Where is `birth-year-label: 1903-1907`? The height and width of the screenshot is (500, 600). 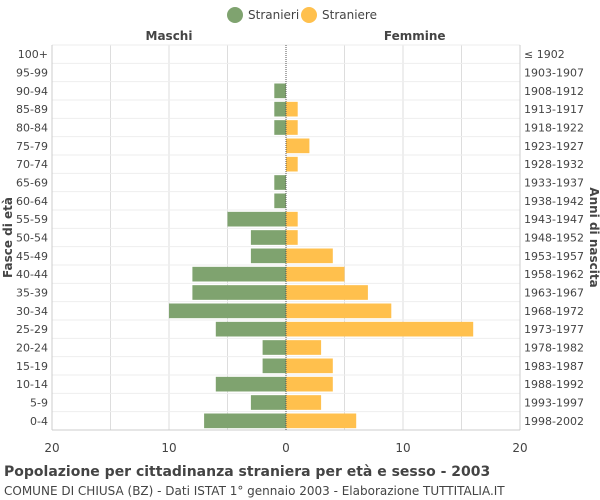
birth-year-label: 1903-1907 is located at coordinates (554, 73).